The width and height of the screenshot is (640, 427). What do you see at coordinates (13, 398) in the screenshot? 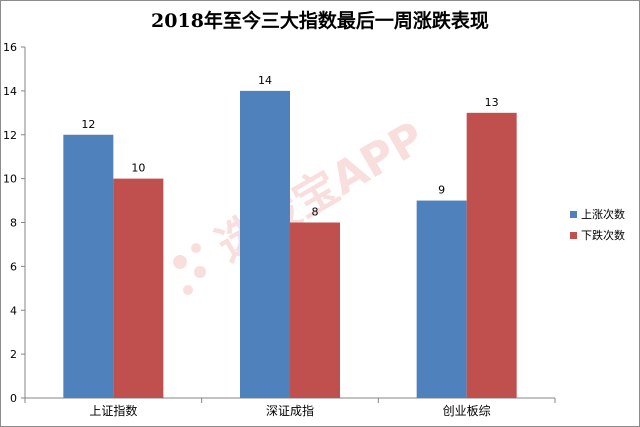
I see `y-tick-label: 0` at bounding box center [13, 398].